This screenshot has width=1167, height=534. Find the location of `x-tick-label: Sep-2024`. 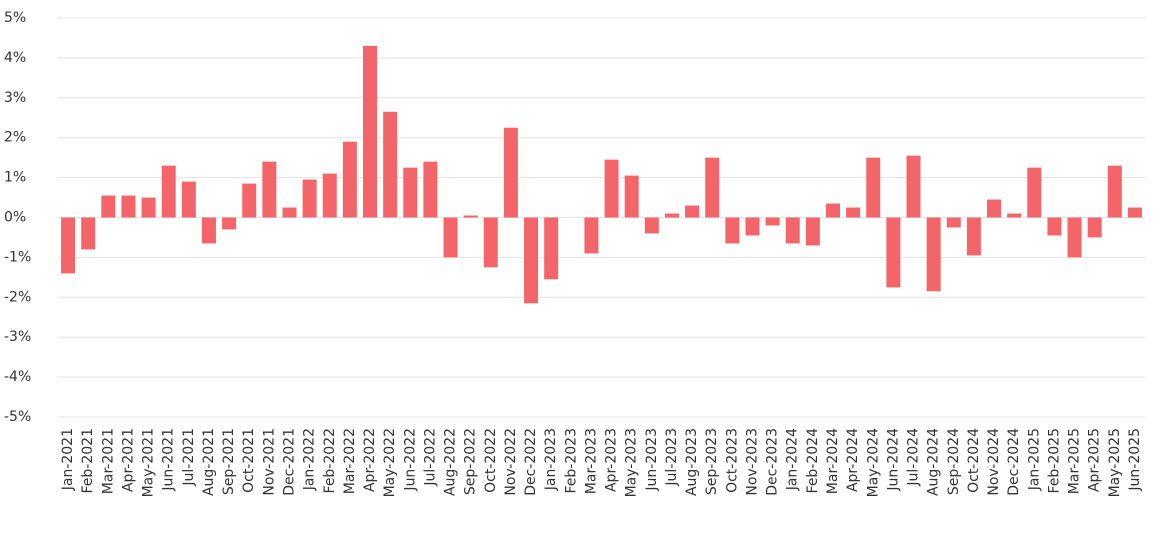

x-tick-label: Sep-2024 is located at coordinates (954, 461).